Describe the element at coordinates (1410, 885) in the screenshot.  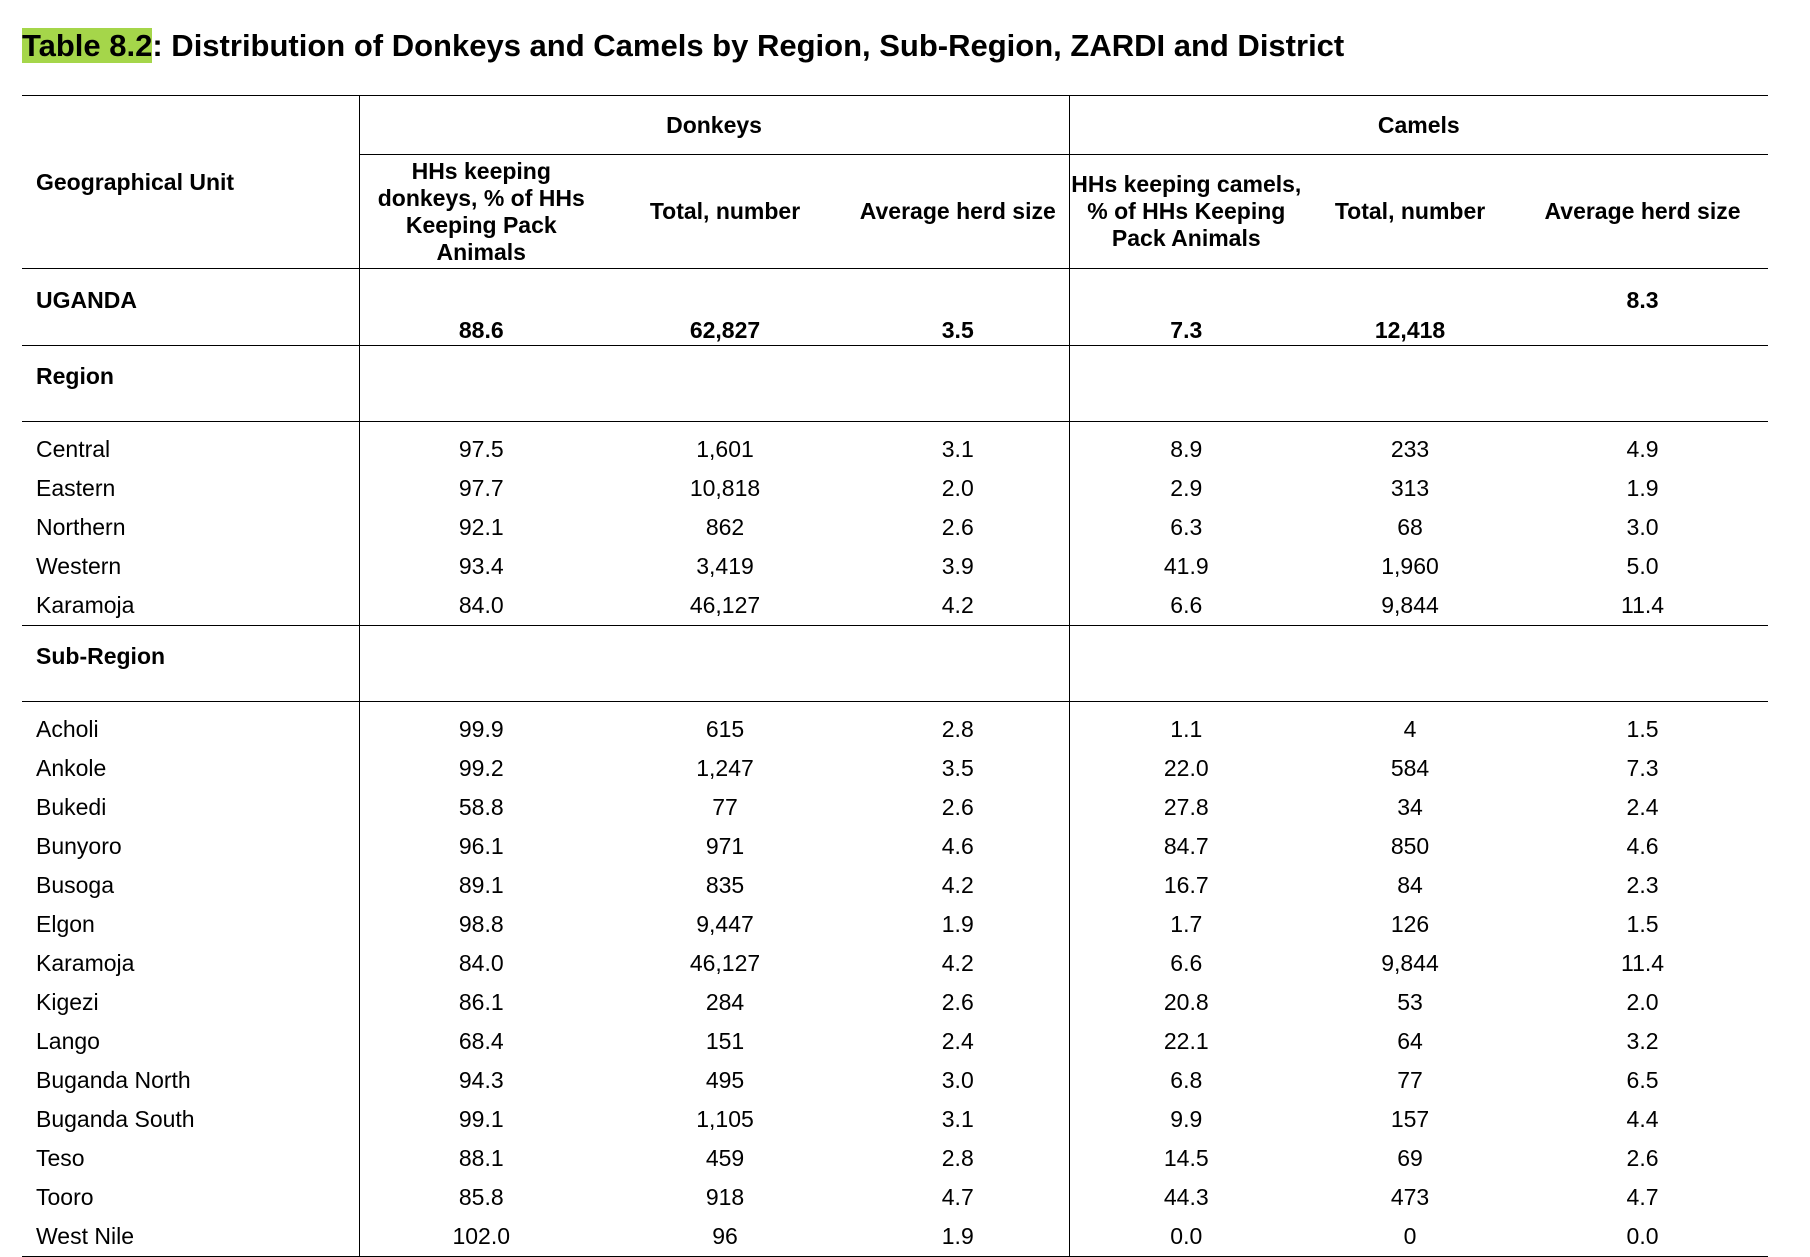
I see `cell-camels-total: 84` at that location.